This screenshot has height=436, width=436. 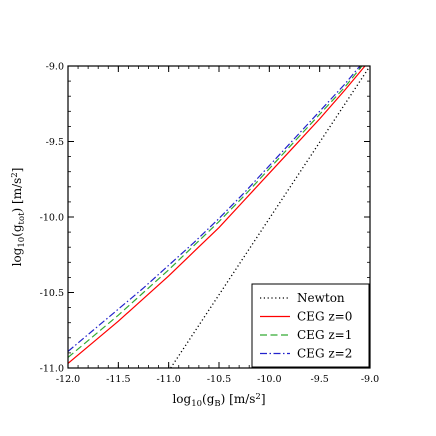 What do you see at coordinates (55, 67) in the screenshot?
I see `y-tick-label: -9.0` at bounding box center [55, 67].